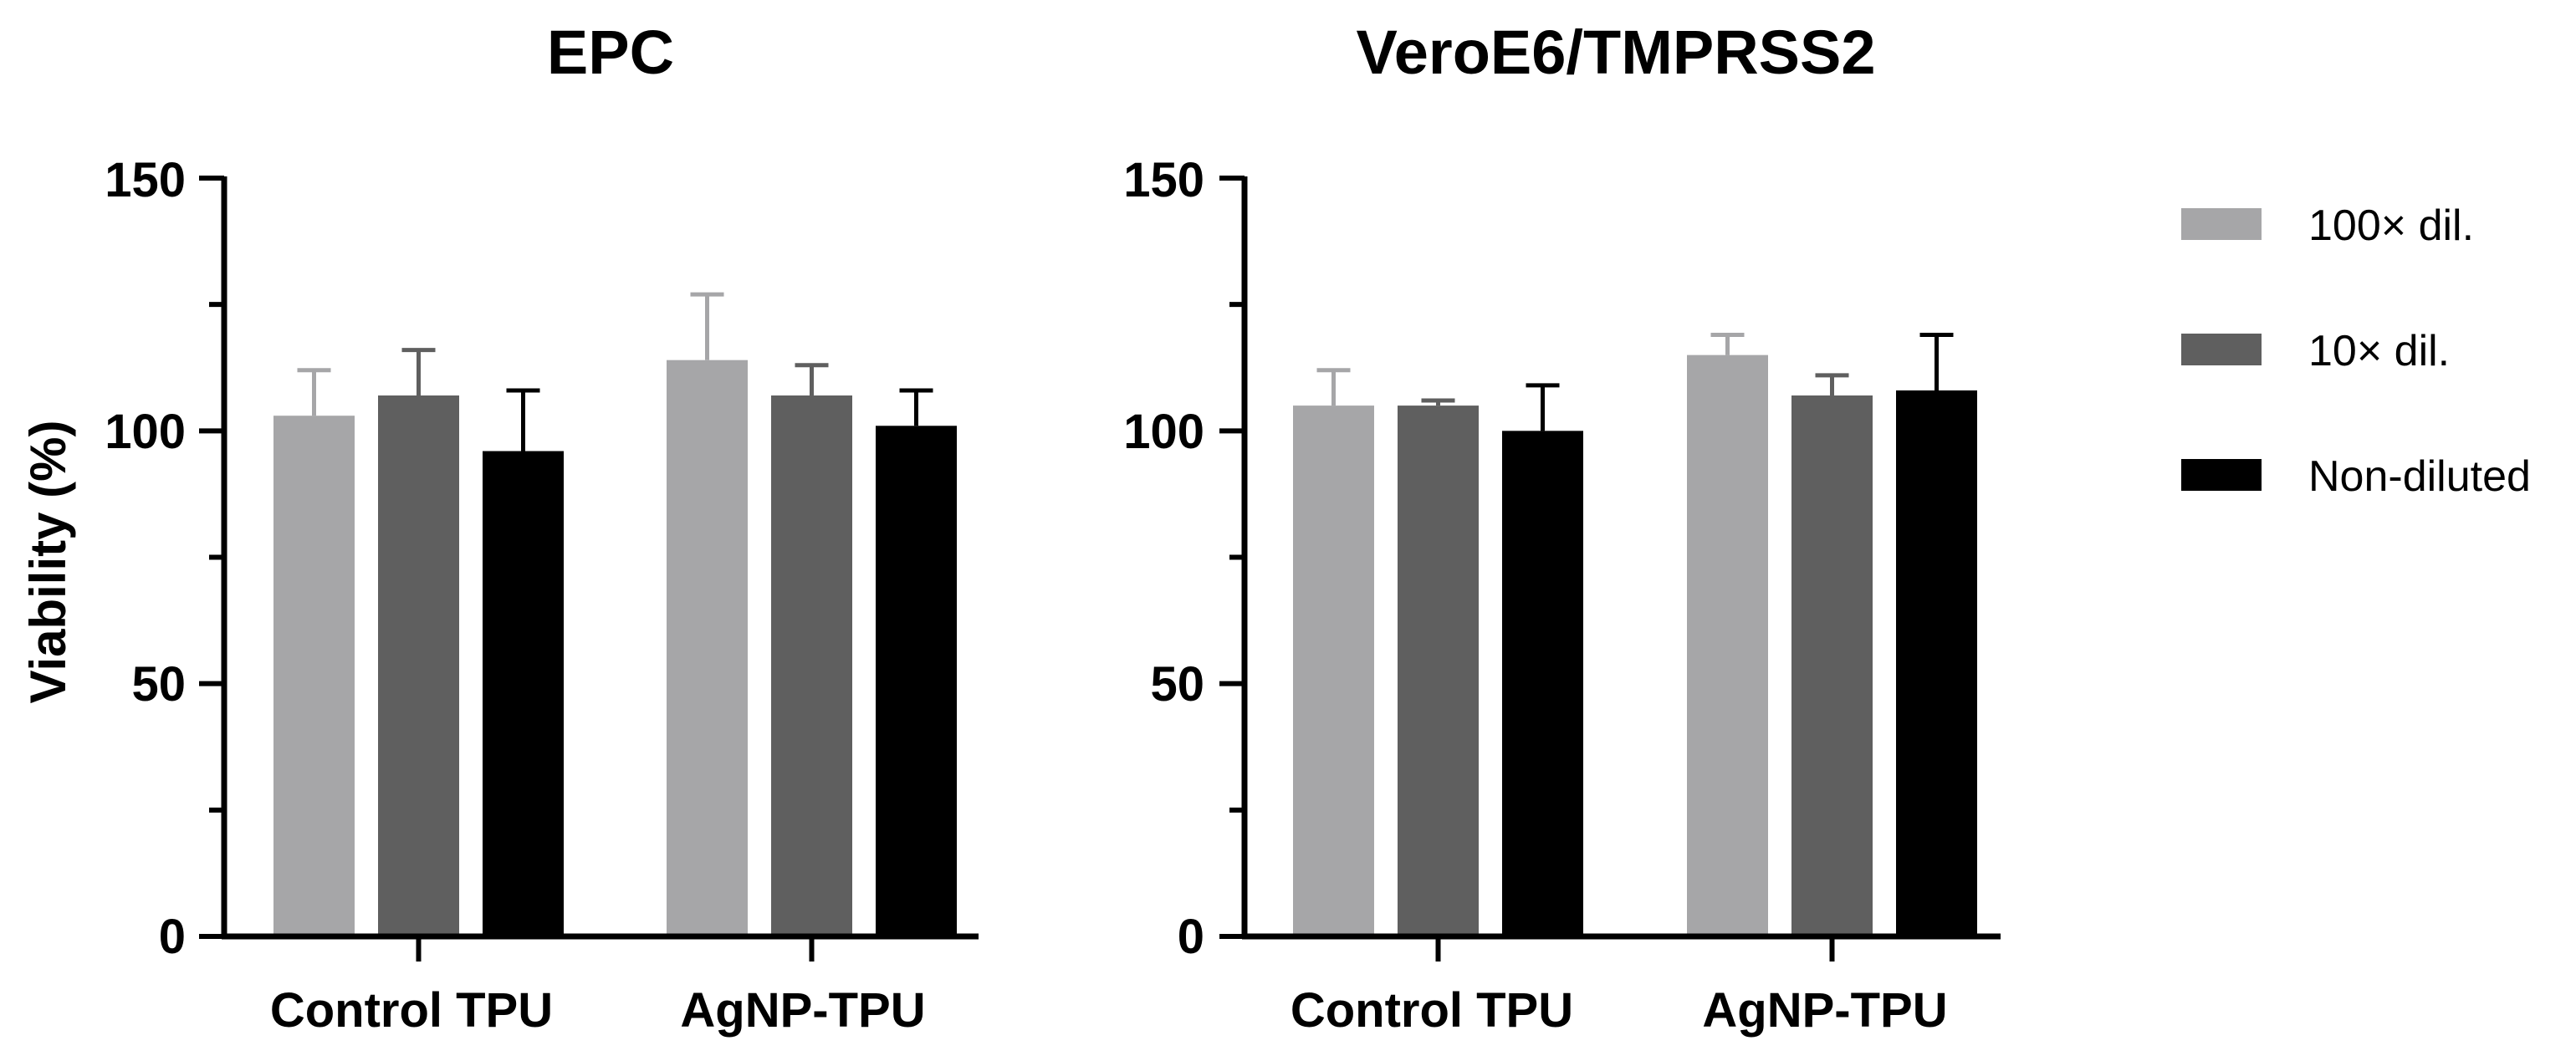  I want to click on legend: 100× dil. 10× dil. Non-diluted, so click(2356, 351).